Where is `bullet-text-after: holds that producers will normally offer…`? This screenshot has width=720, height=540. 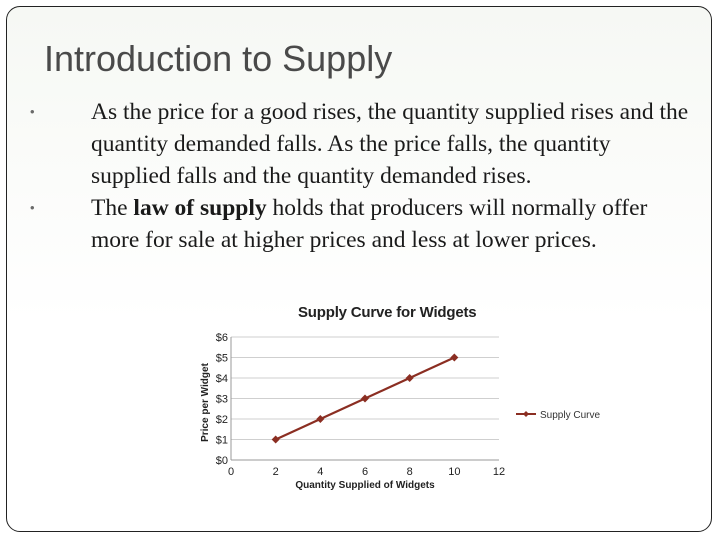 bullet-text-after: holds that producers will normally offer… is located at coordinates (369, 224).